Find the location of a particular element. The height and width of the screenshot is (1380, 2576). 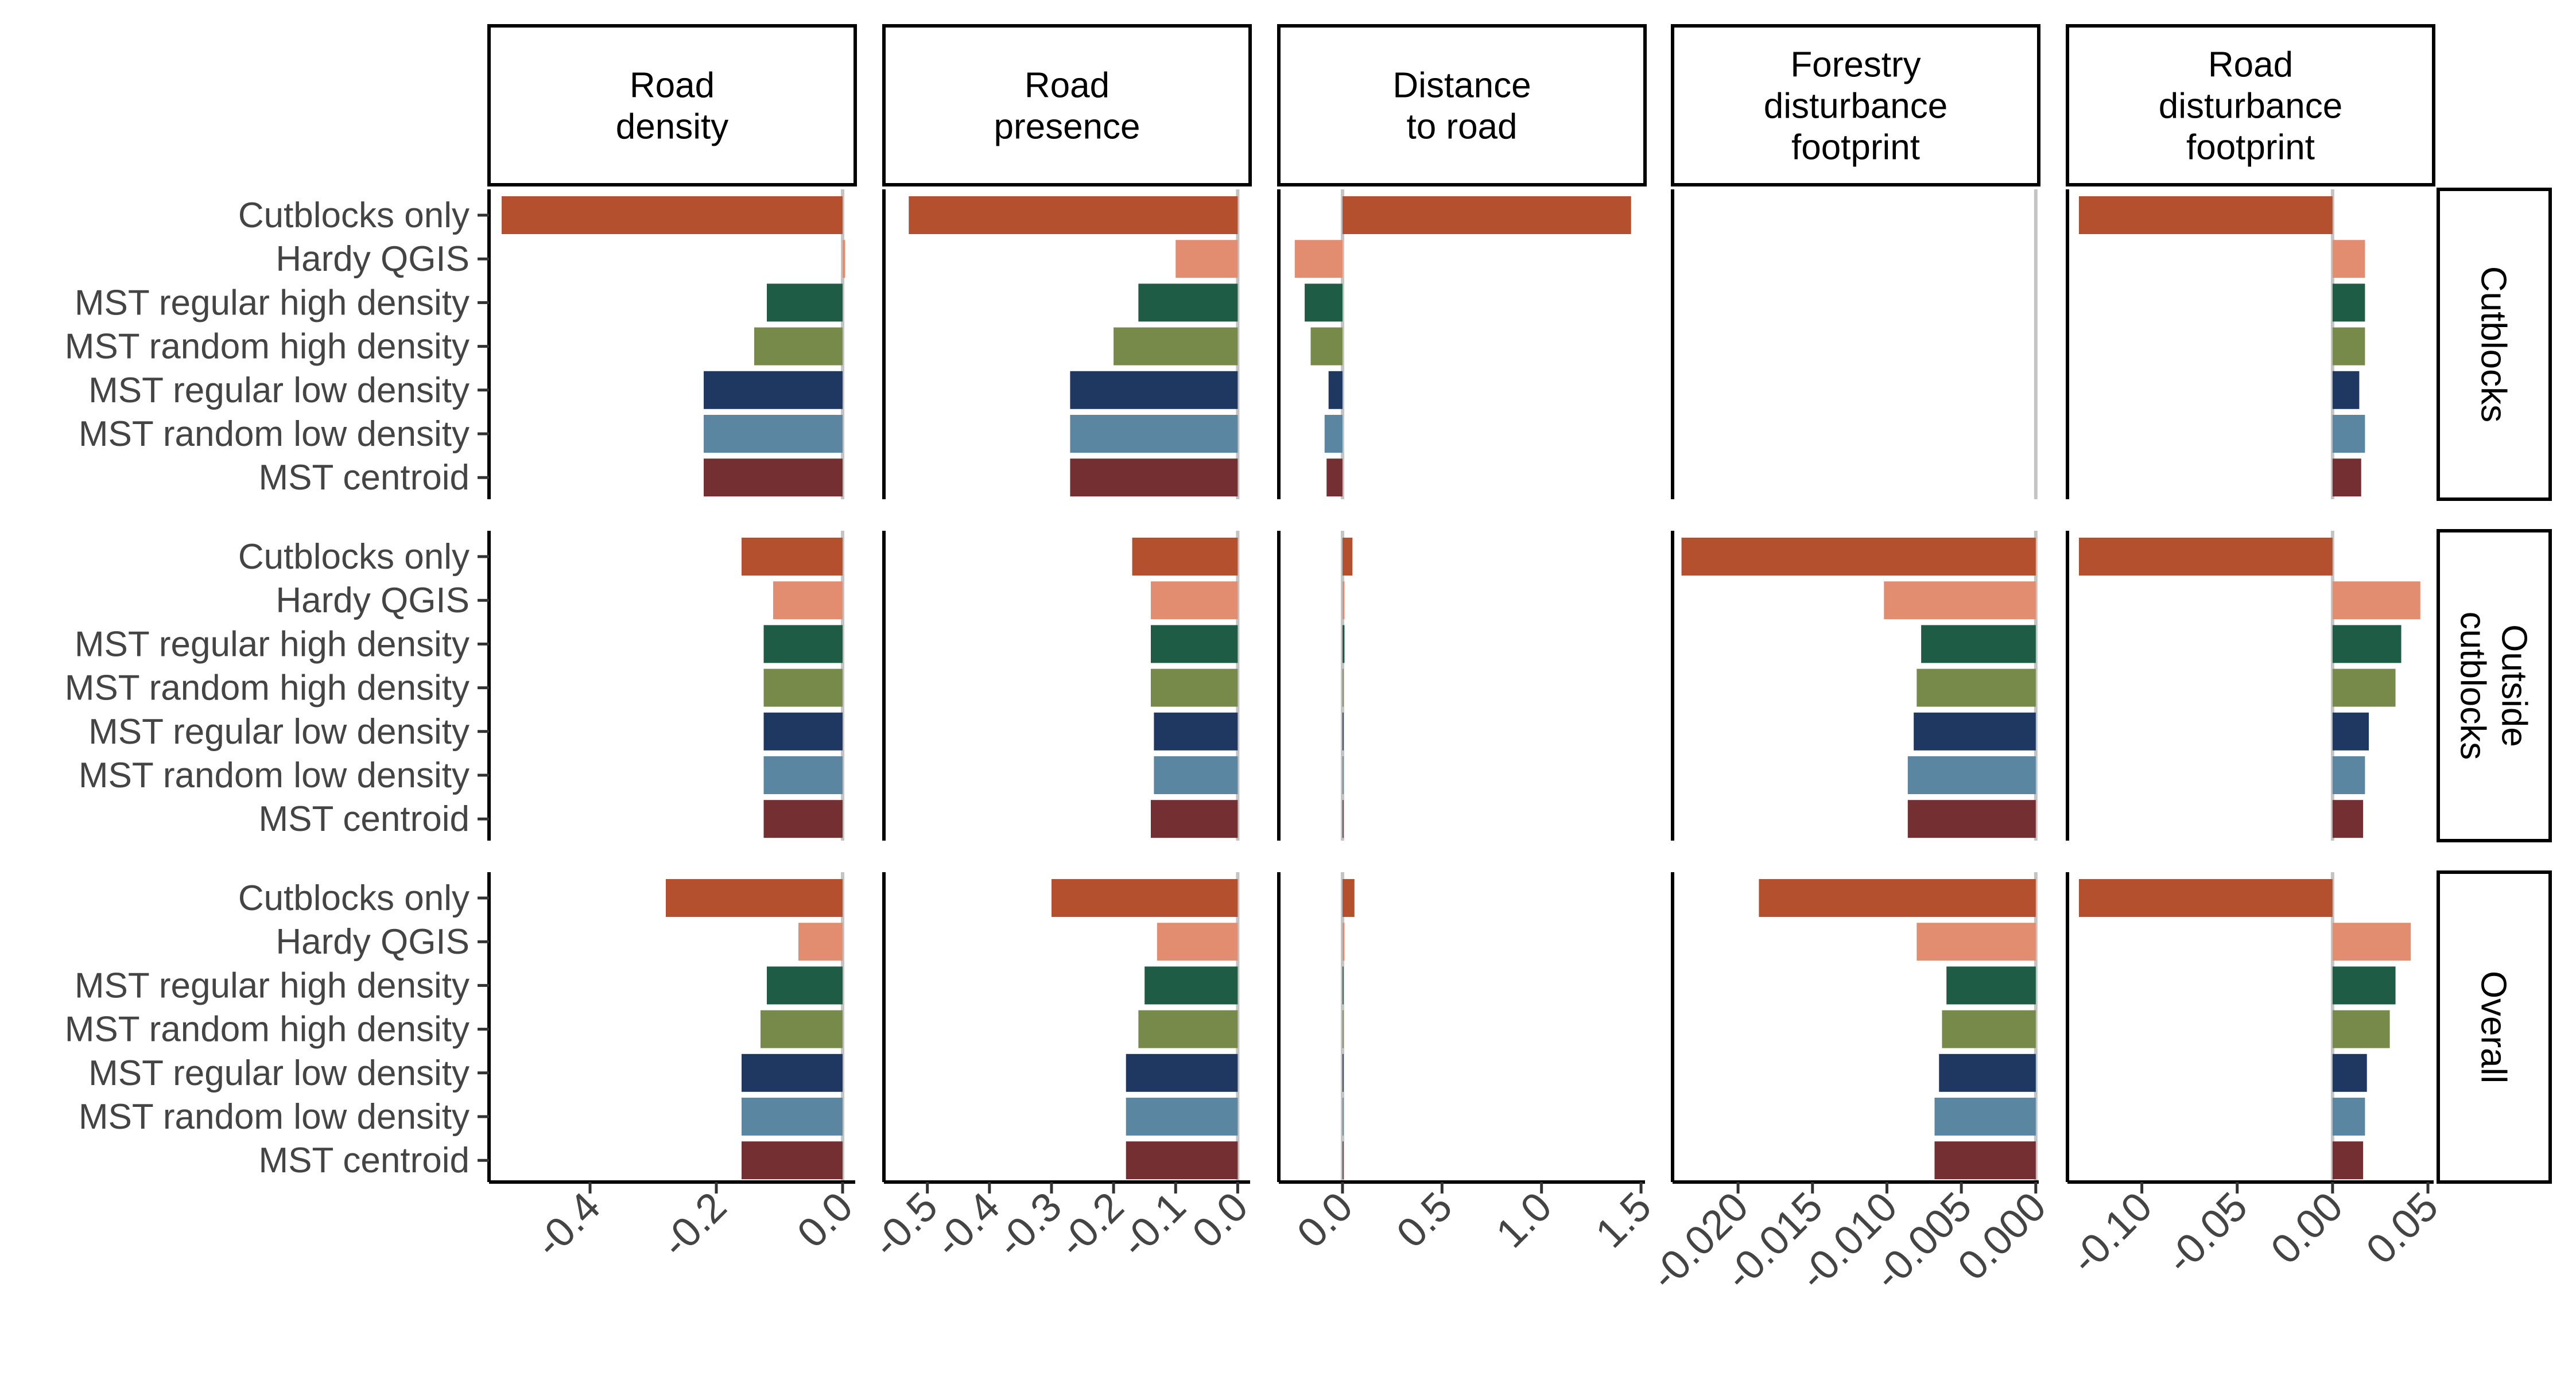

strip-label-forestry_disturbance_footprint: disturbance is located at coordinates (1856, 106).